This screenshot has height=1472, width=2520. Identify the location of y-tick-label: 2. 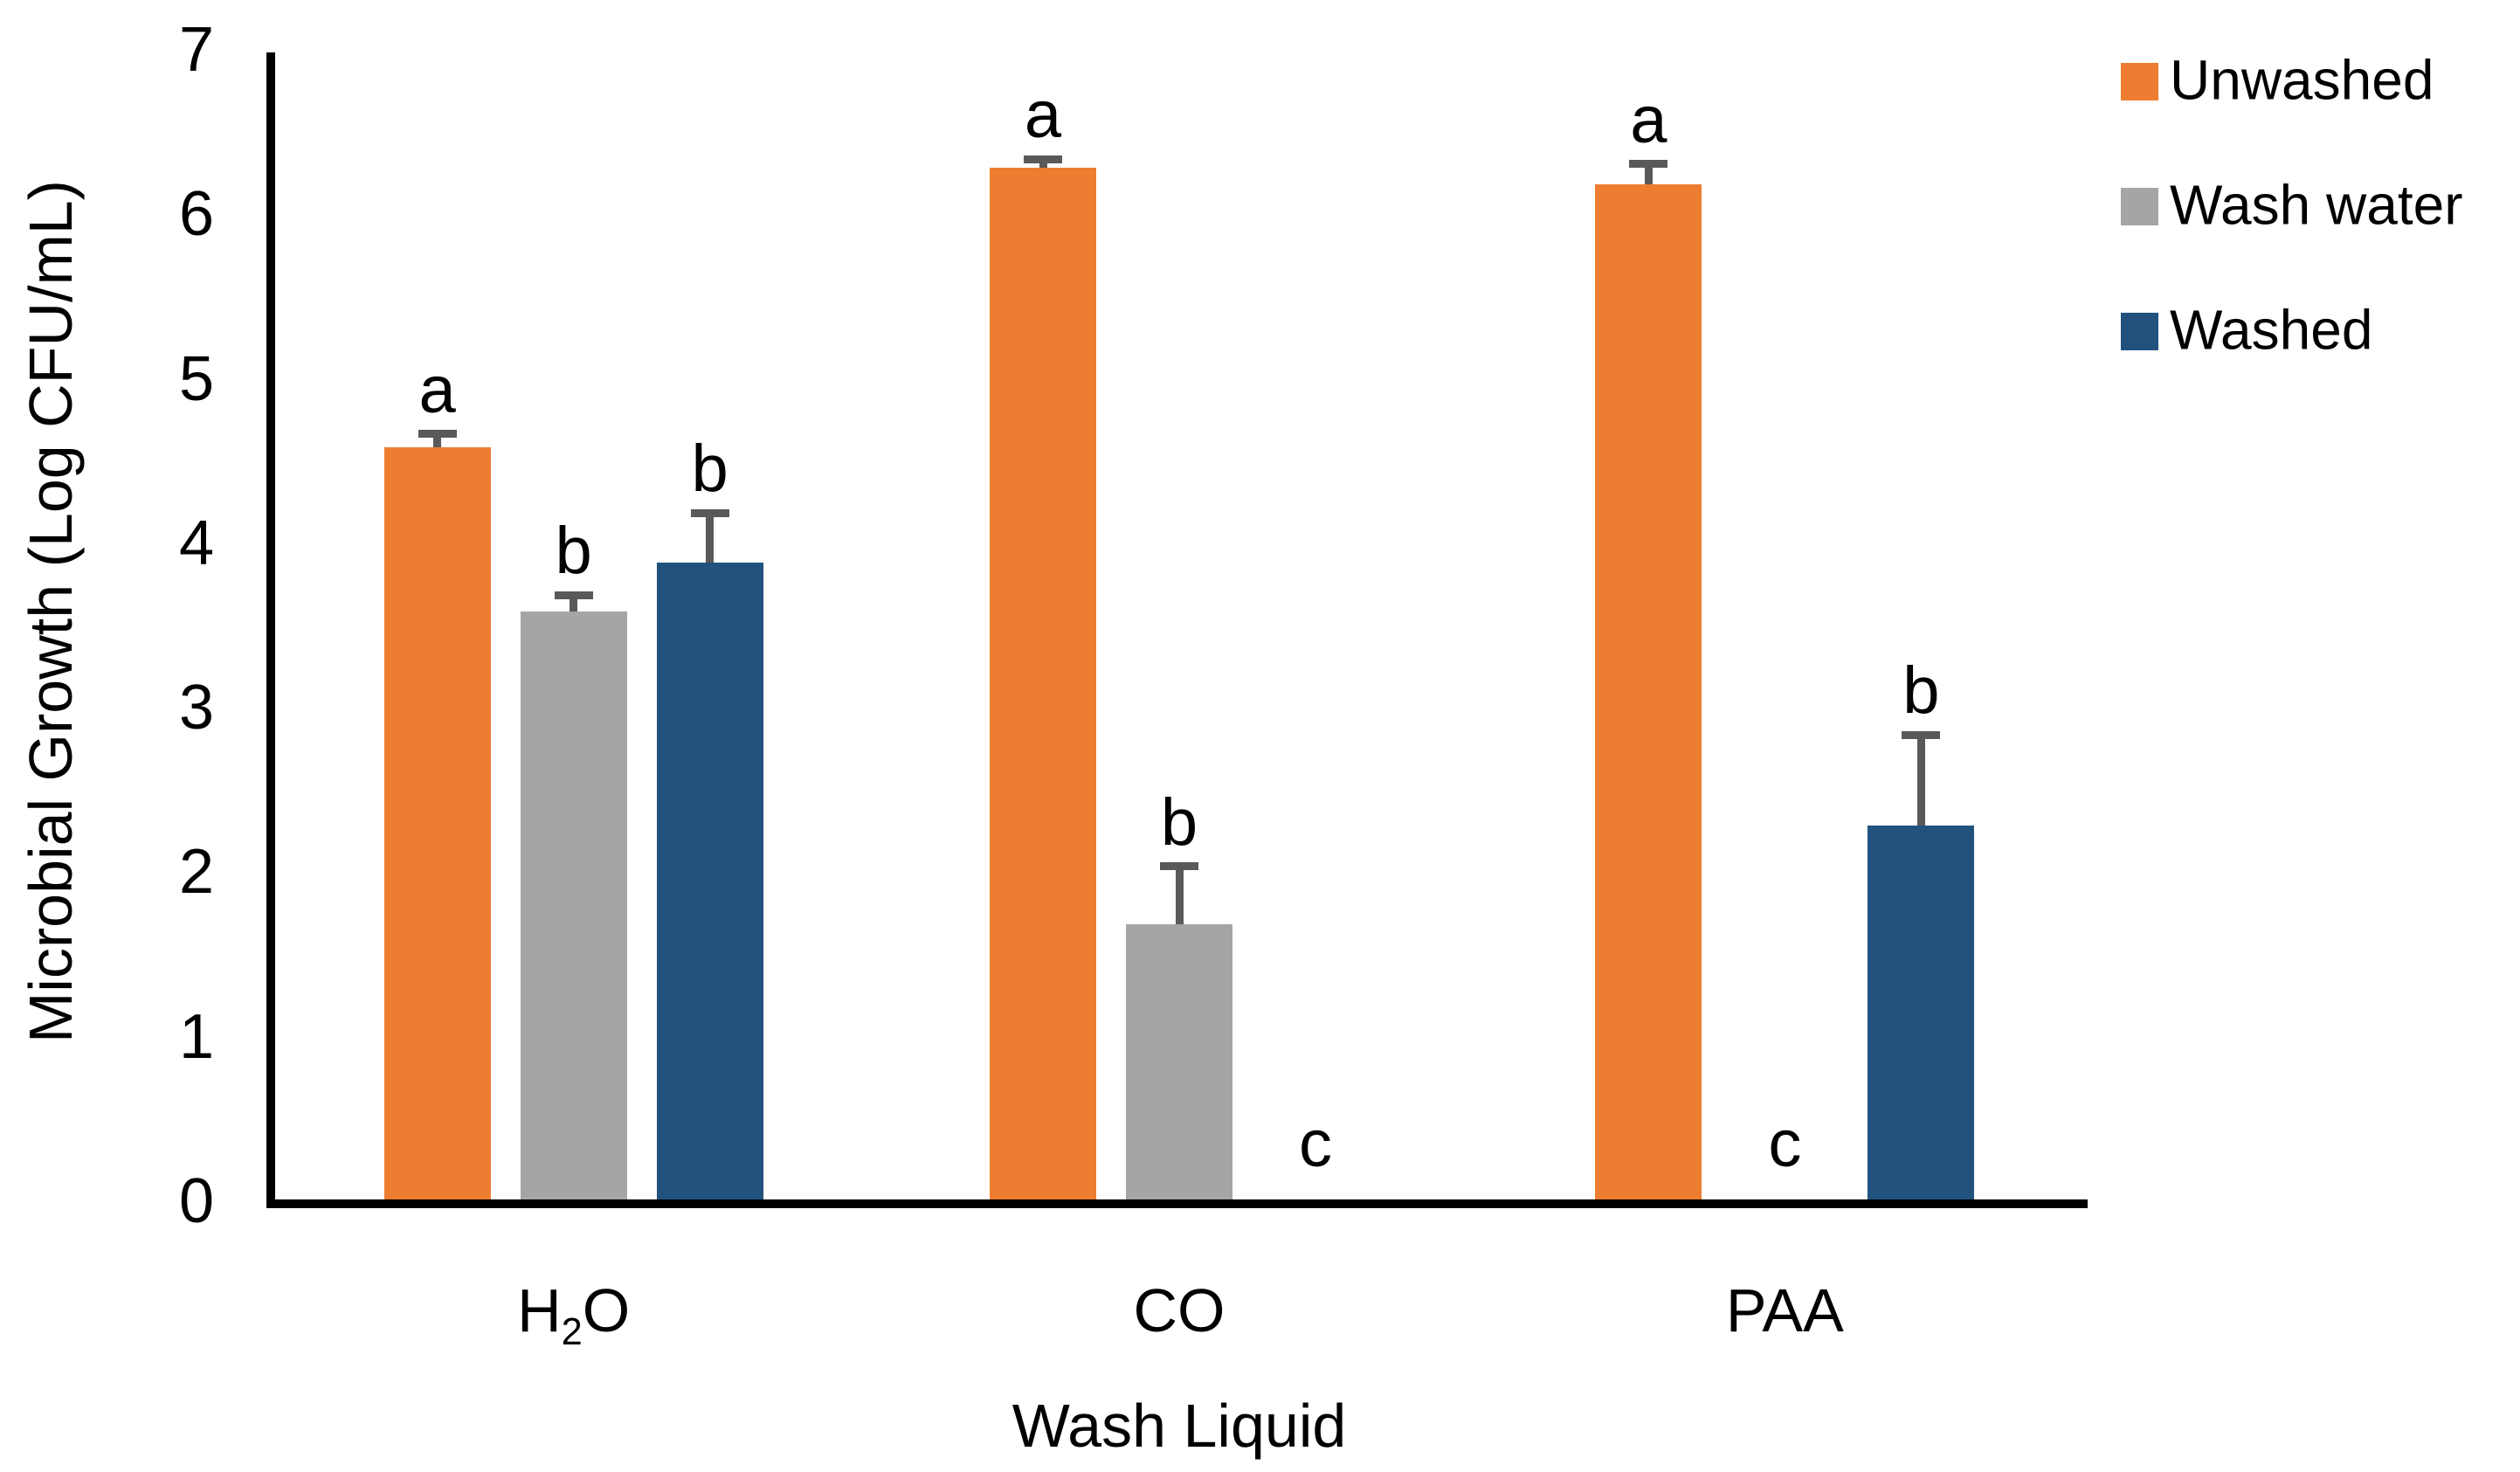
(196, 872).